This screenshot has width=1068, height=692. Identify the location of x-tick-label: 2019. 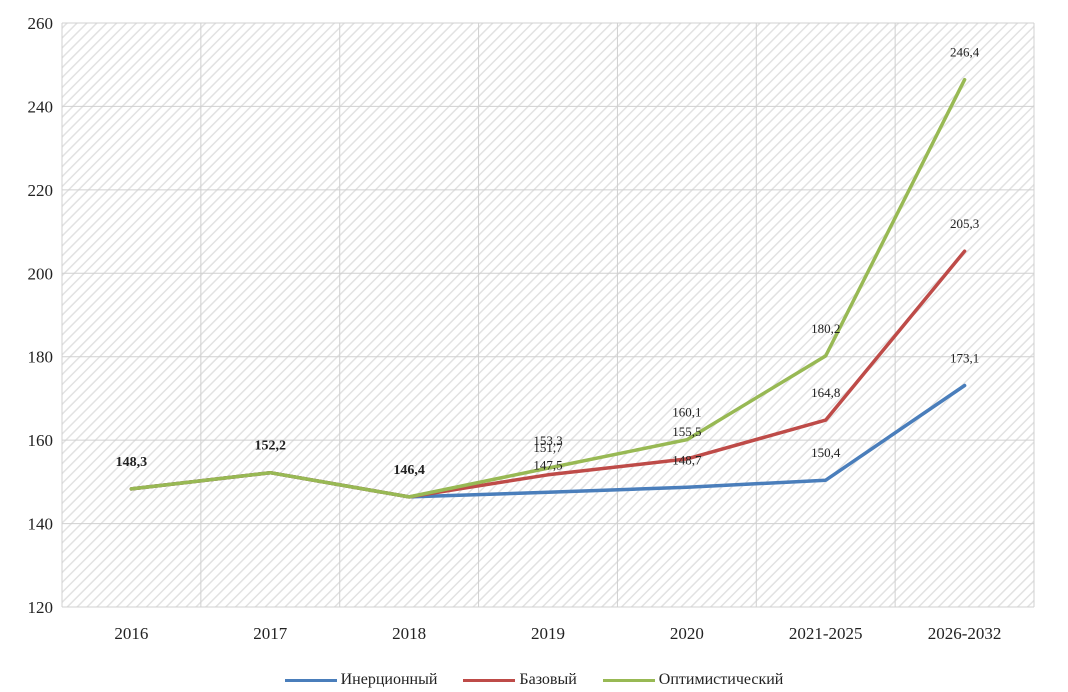
(548, 633).